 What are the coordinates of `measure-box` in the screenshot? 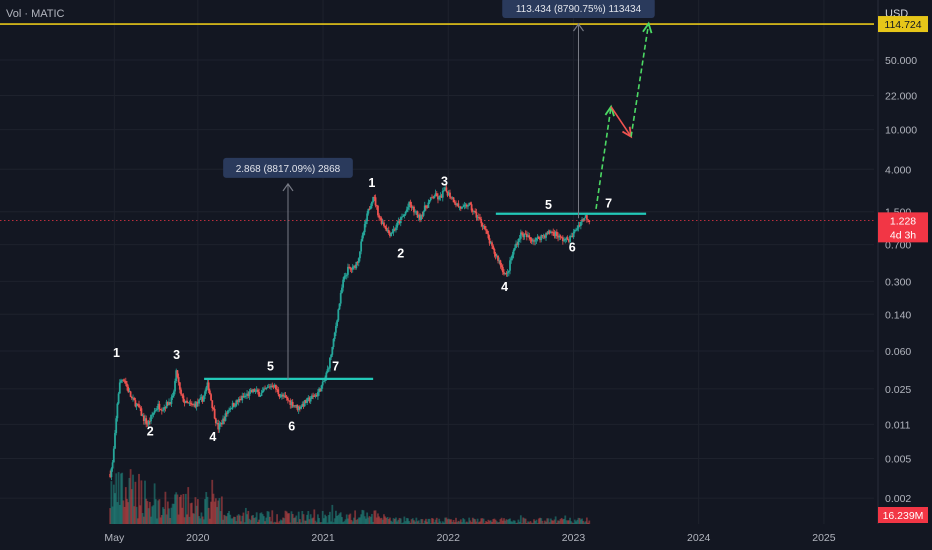 It's located at (578, 9).